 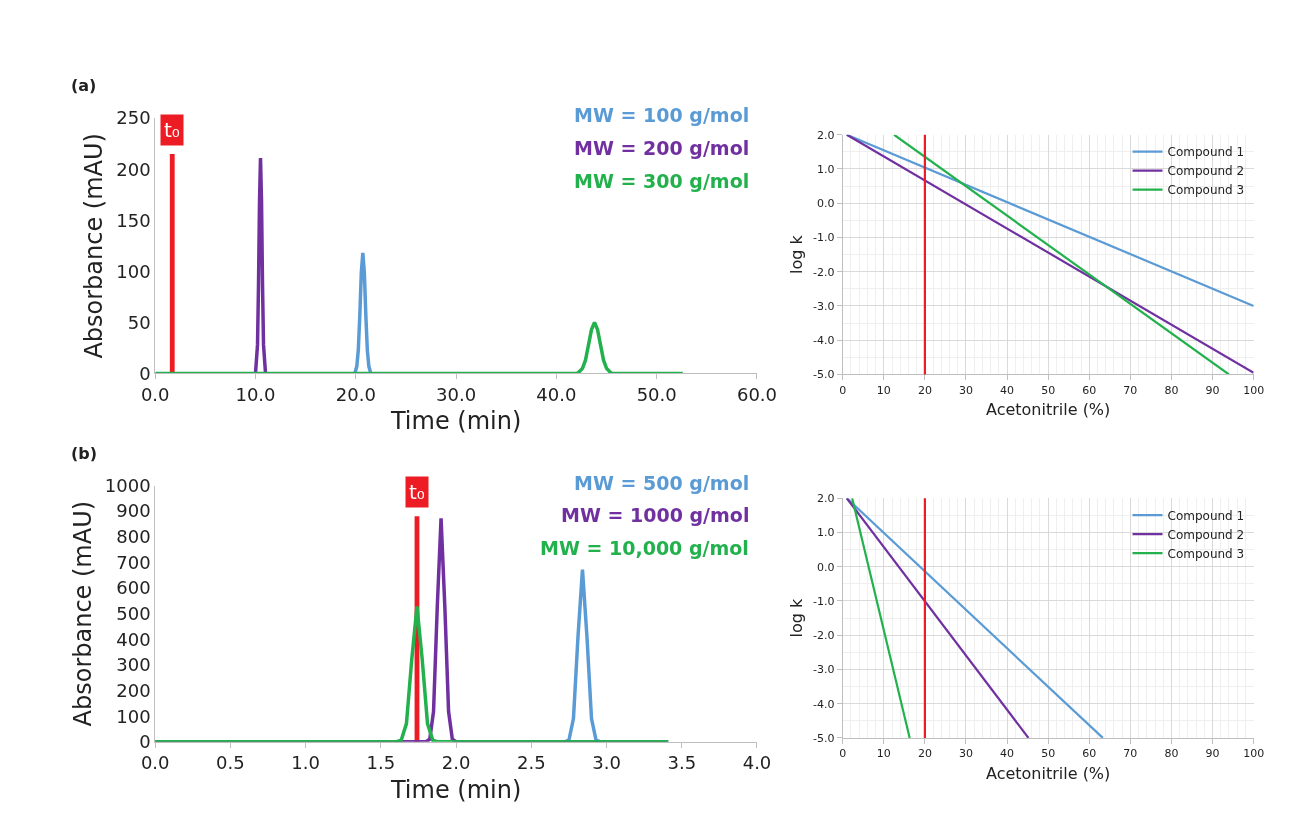 What do you see at coordinates (656, 395) in the screenshot?
I see `x-tick-label: 50.0` at bounding box center [656, 395].